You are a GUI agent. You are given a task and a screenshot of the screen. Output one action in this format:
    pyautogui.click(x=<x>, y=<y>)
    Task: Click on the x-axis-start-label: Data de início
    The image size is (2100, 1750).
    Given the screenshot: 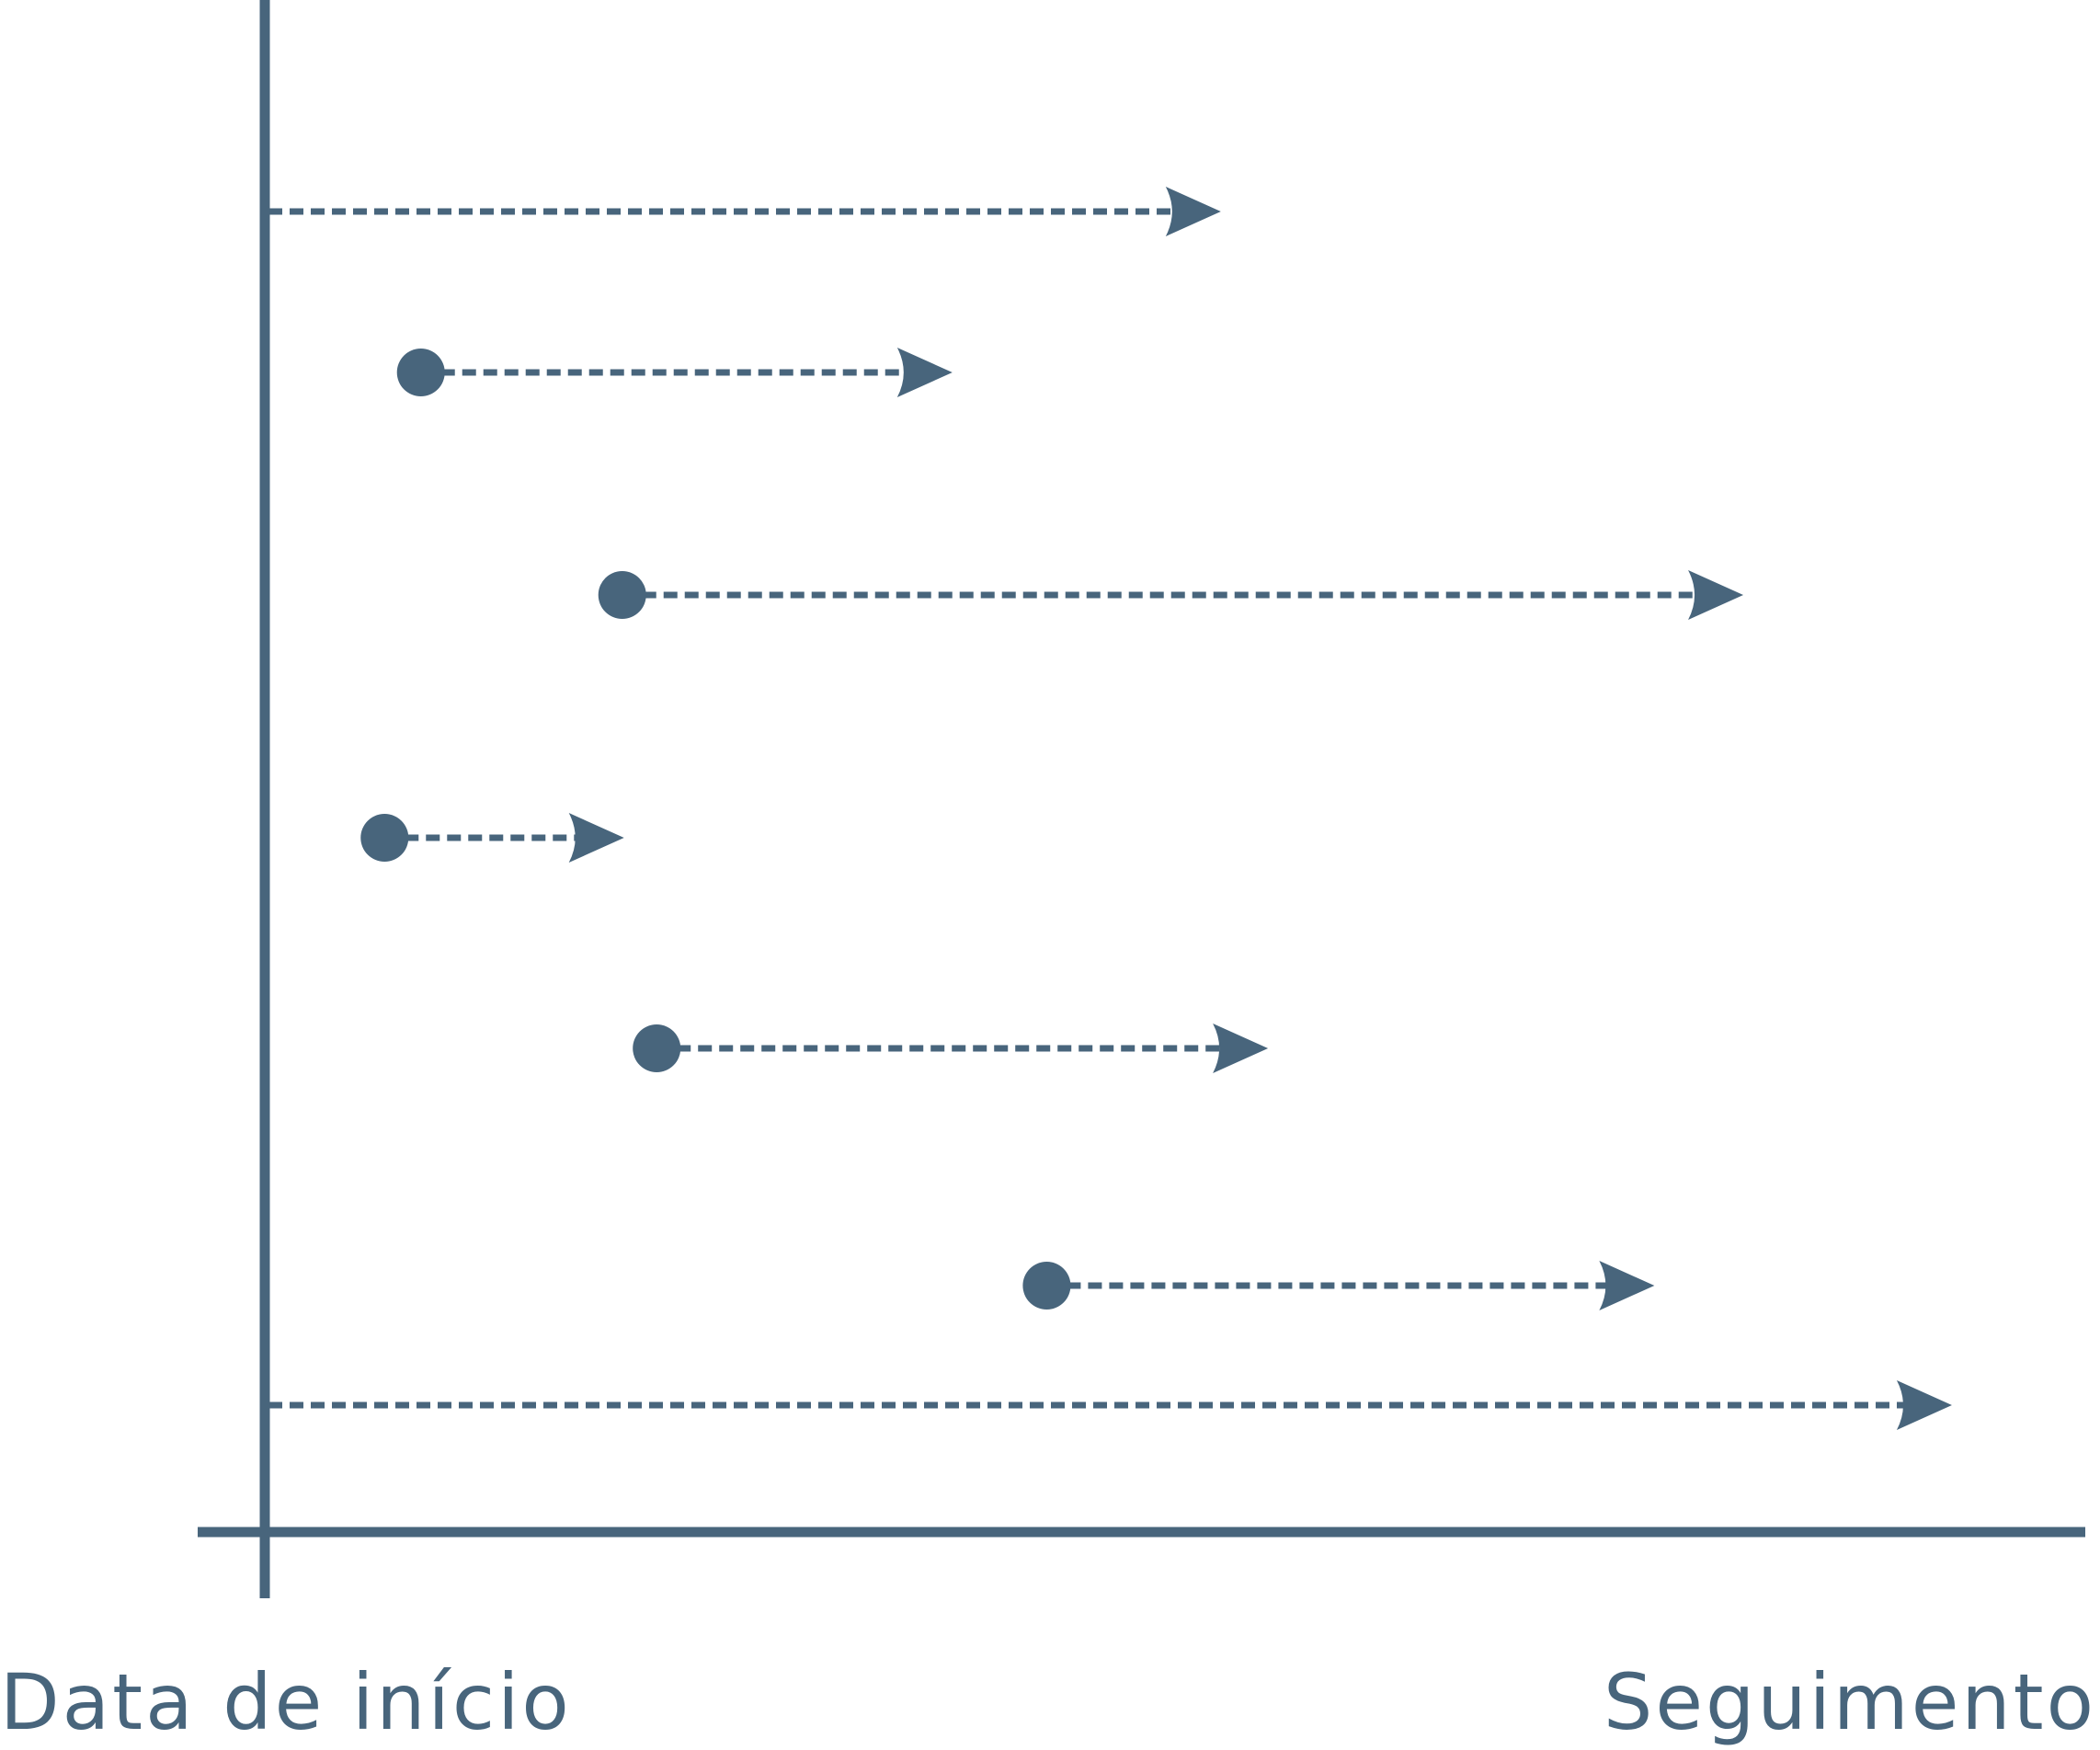 What is the action you would take?
    pyautogui.click(x=286, y=1702)
    